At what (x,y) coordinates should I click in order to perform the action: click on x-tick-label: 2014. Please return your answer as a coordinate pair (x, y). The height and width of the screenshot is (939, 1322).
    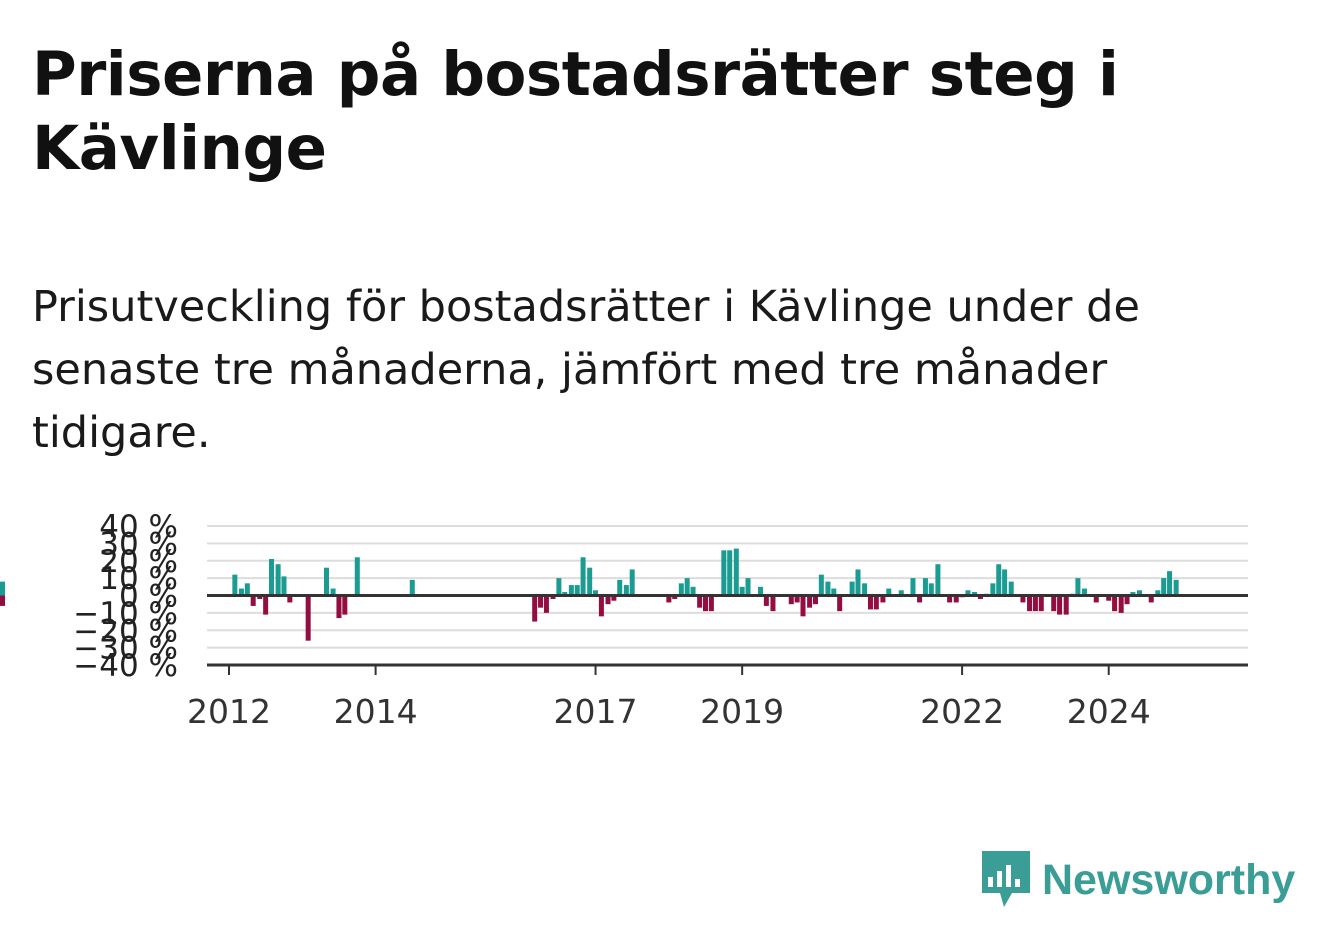
    Looking at the image, I should click on (376, 711).